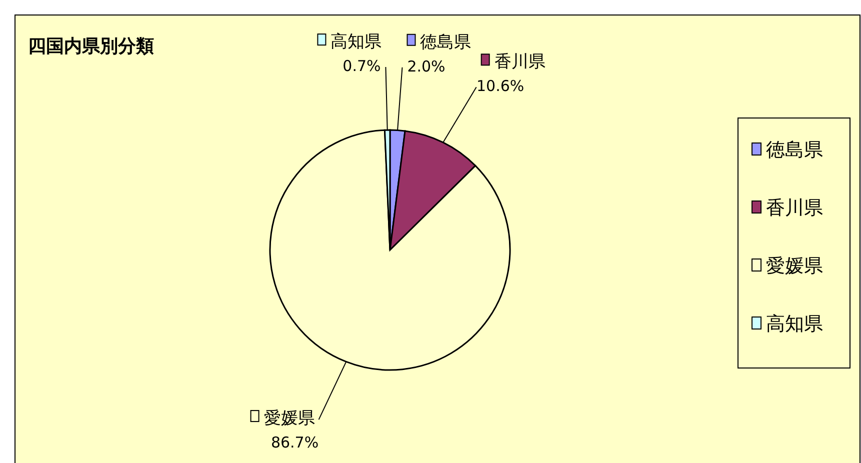 This screenshot has width=861, height=463. What do you see at coordinates (426, 66) in the screenshot?
I see `data-label: 2.0%` at bounding box center [426, 66].